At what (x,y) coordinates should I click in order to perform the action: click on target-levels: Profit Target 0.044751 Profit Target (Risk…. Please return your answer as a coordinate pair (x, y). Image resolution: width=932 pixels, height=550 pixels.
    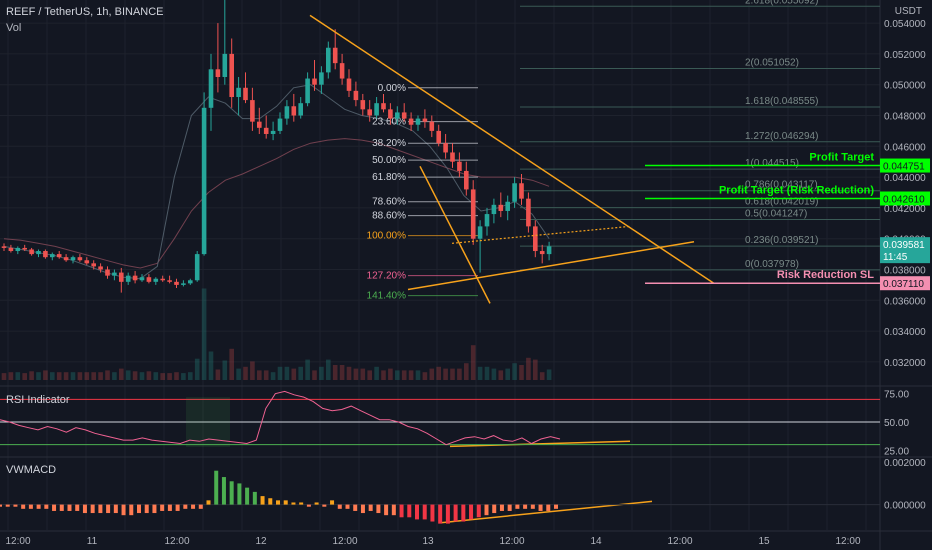
    Looking at the image, I should click on (787, 221).